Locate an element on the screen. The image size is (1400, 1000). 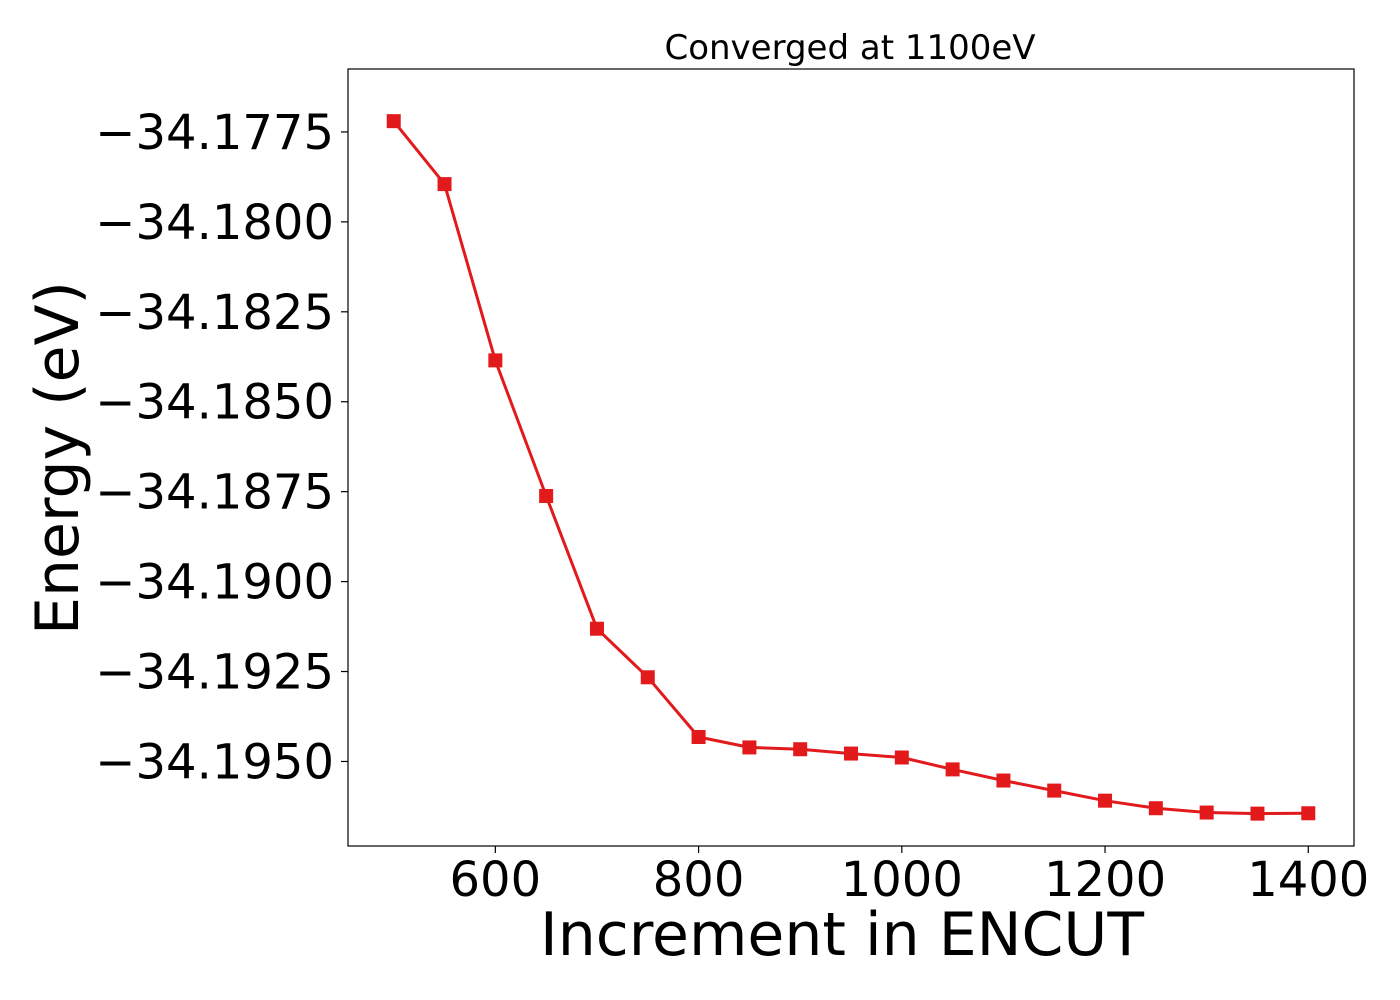
y-tick-label: −34.1775 is located at coordinates (214, 133).